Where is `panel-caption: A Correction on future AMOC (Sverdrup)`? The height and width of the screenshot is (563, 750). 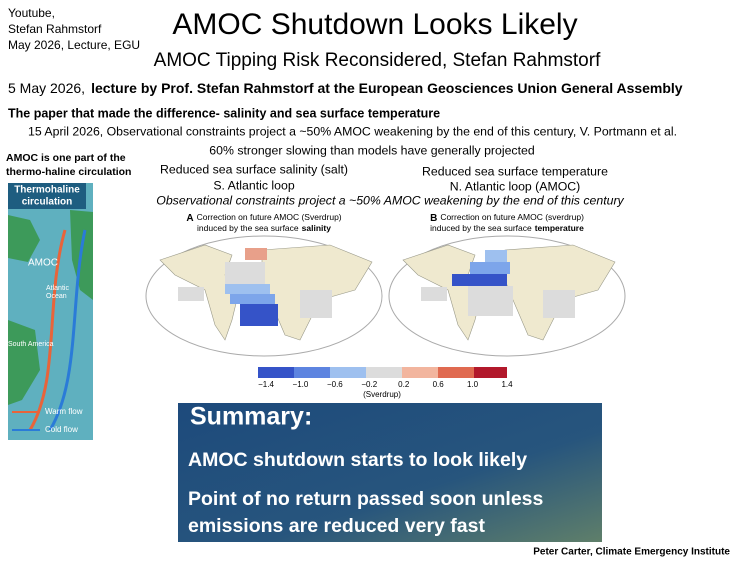
panel-caption: A Correction on future AMOC (Sverdrup) is located at coordinates (263, 217).